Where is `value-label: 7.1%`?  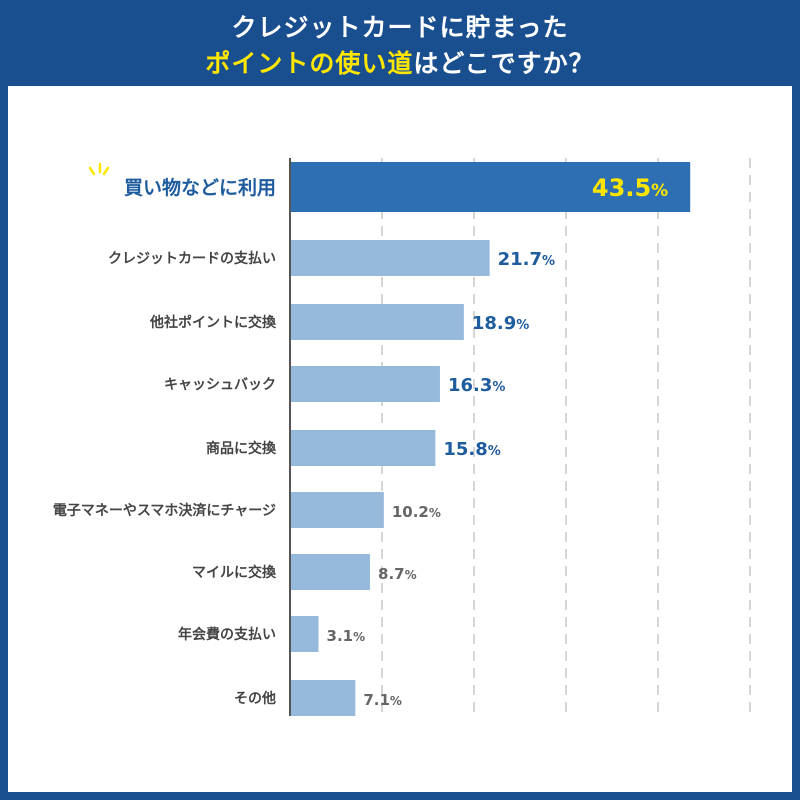
value-label: 7.1% is located at coordinates (382, 700).